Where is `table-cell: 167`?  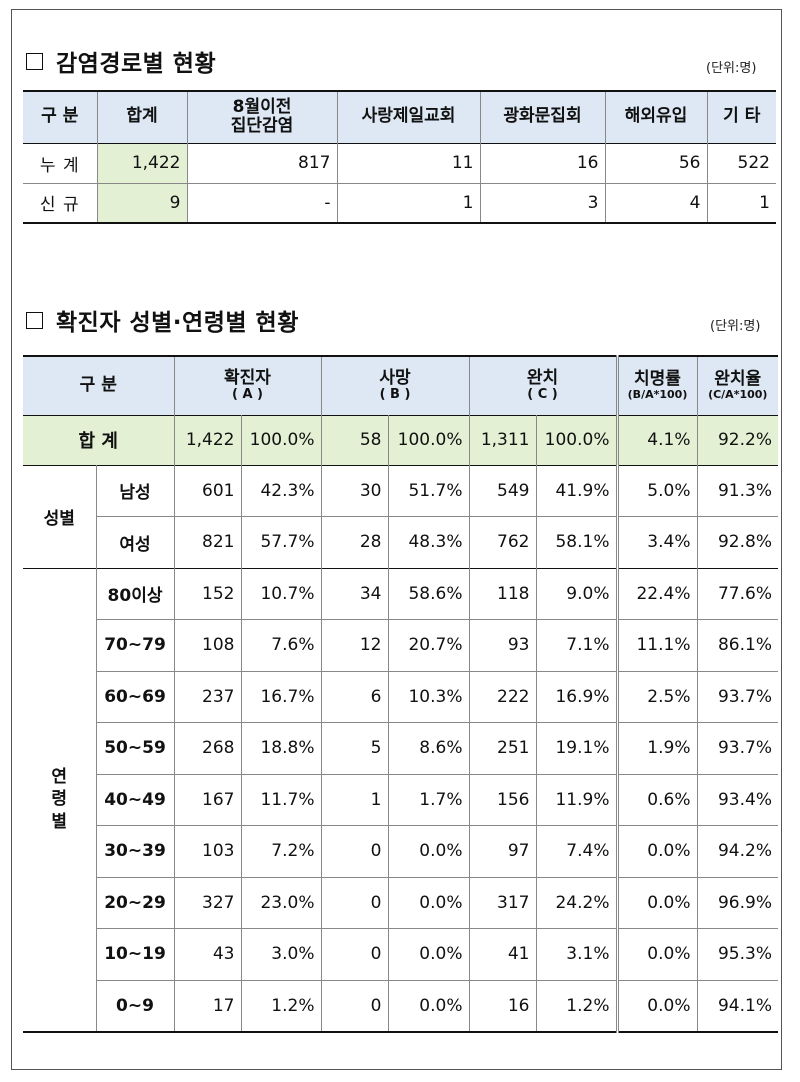
table-cell: 167 is located at coordinates (208, 800).